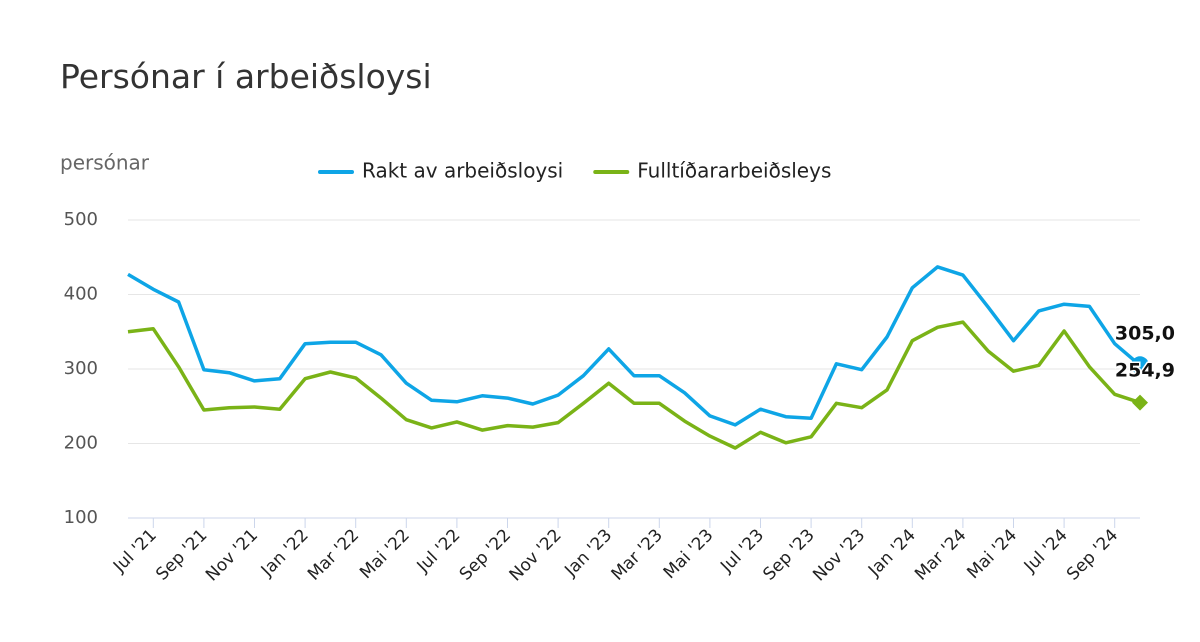 Image resolution: width=1200 pixels, height=642 pixels. I want to click on x-tick-label: Nov '23, so click(839, 555).